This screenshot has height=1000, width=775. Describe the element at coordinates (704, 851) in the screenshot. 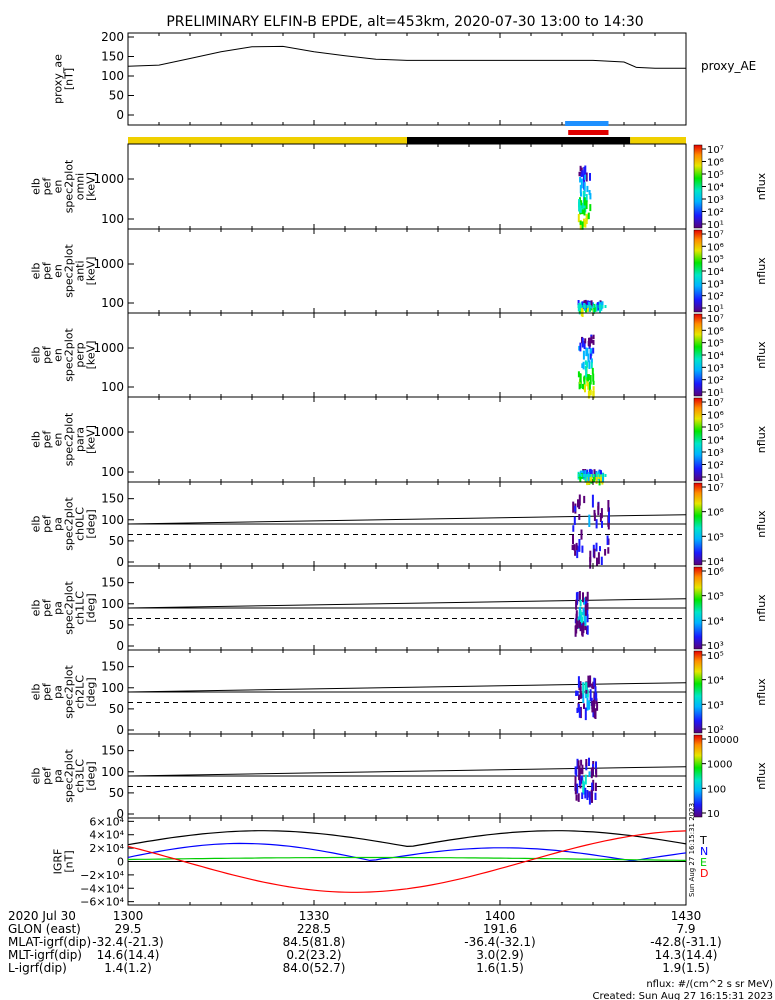

I see `igrf-legend-entry: N` at that location.